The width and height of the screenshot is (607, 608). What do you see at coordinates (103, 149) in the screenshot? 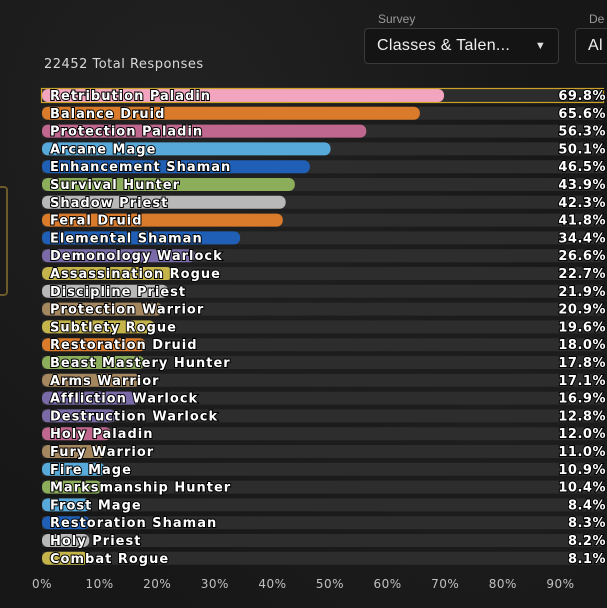
I see `bar-label: Arcane Mage` at bounding box center [103, 149].